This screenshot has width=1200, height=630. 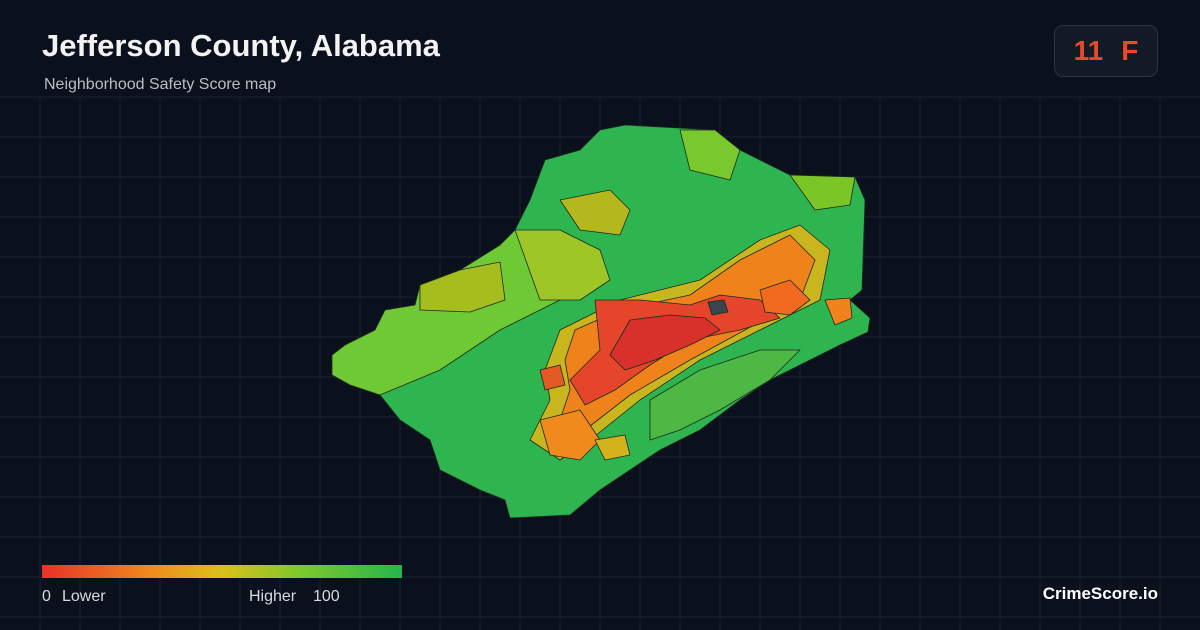 I want to click on legend-min-label: Lower, so click(x=84, y=596).